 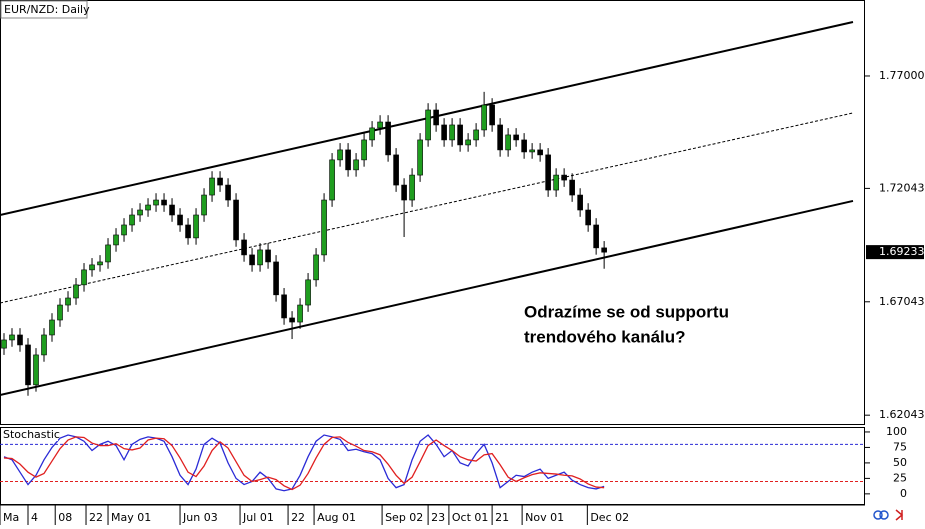 I want to click on x-tick-label: 21, so click(x=502, y=517).